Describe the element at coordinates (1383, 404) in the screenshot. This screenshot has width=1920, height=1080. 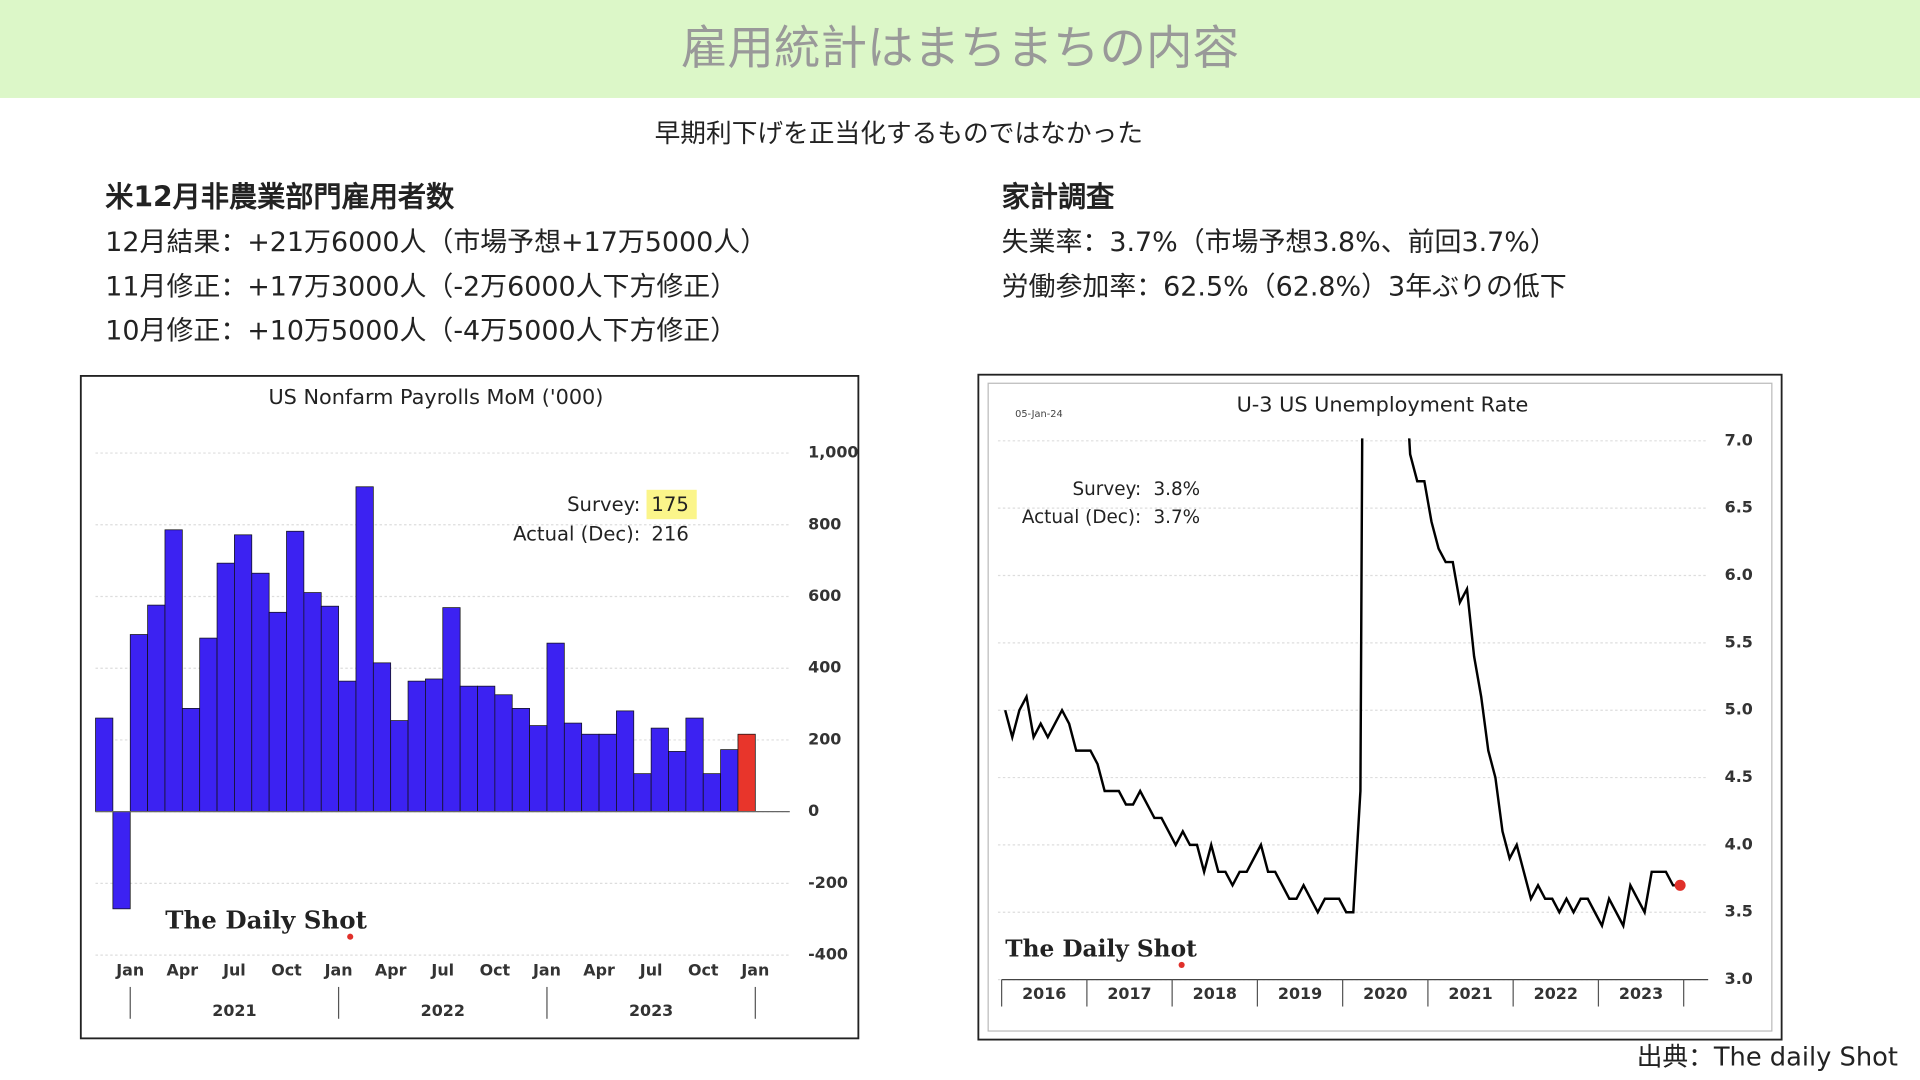
I see `chart-title: U-3 US Unemployment Rate` at that location.